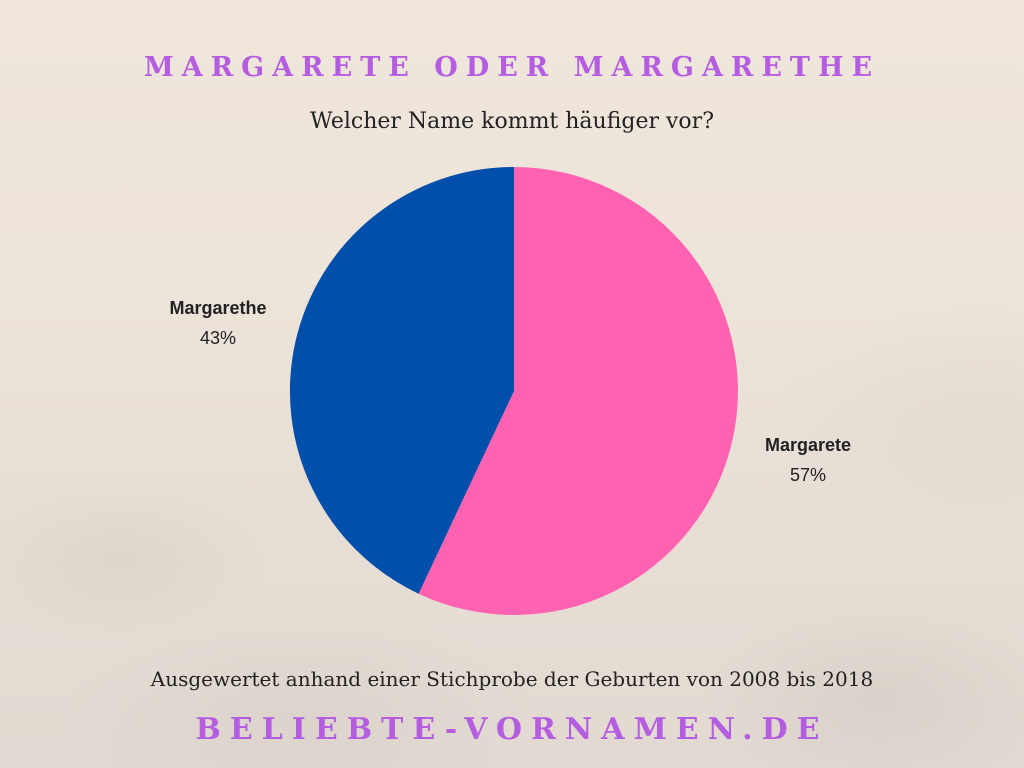  What do you see at coordinates (512, 729) in the screenshot?
I see `brand-website: BELIEBTE-VORNAMEN.DE` at bounding box center [512, 729].